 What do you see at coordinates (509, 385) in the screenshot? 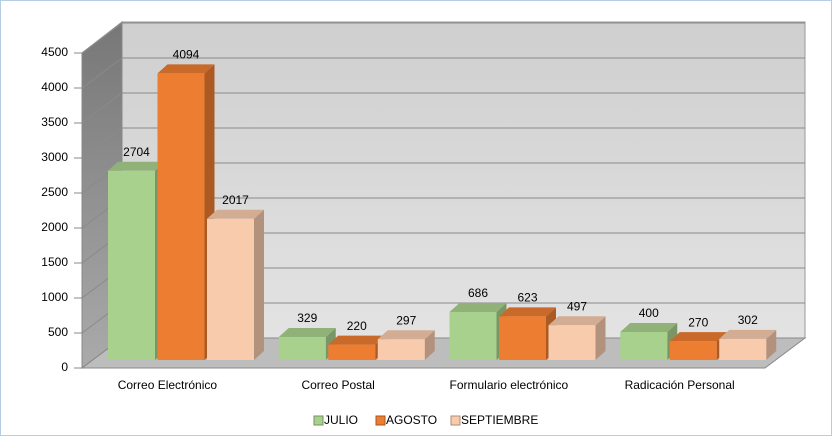
I see `x-tick-label: Formulario electrónico` at bounding box center [509, 385].